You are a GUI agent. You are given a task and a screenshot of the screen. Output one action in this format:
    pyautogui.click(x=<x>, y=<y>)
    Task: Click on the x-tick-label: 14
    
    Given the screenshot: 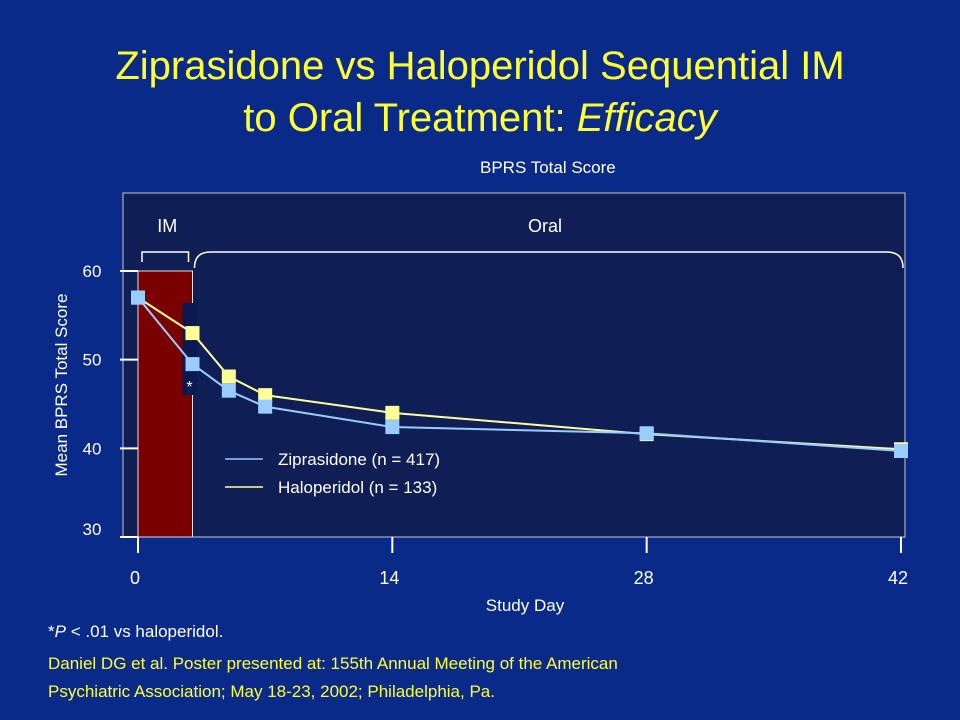 What is the action you would take?
    pyautogui.click(x=389, y=578)
    